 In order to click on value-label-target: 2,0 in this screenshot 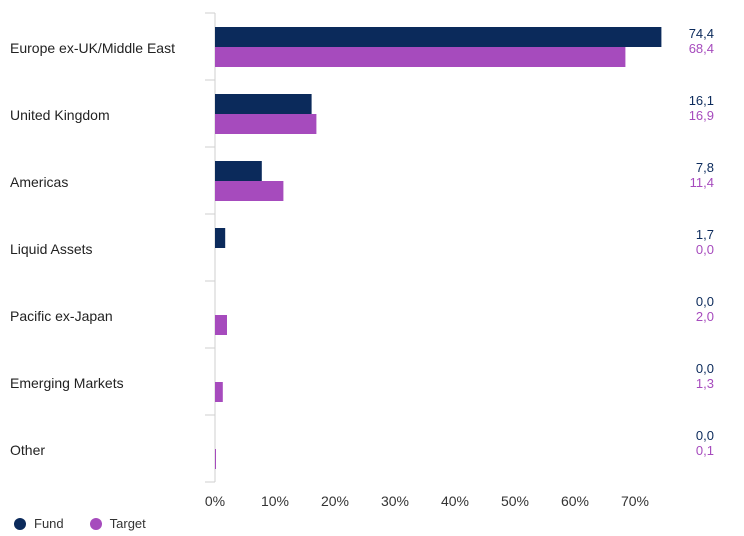, I will do `click(705, 316)`.